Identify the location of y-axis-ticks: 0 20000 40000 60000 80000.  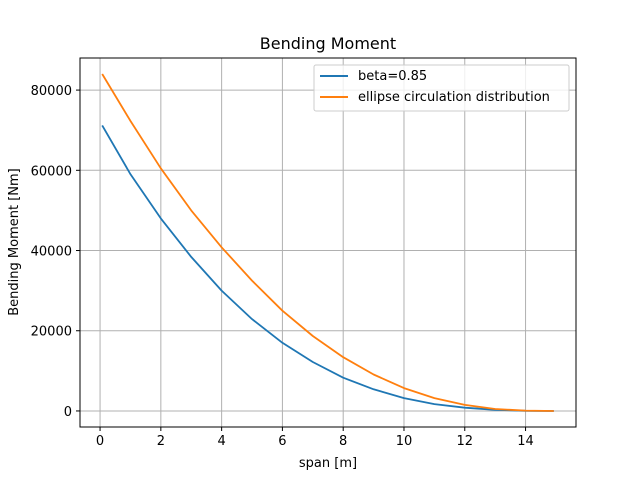
(55, 252).